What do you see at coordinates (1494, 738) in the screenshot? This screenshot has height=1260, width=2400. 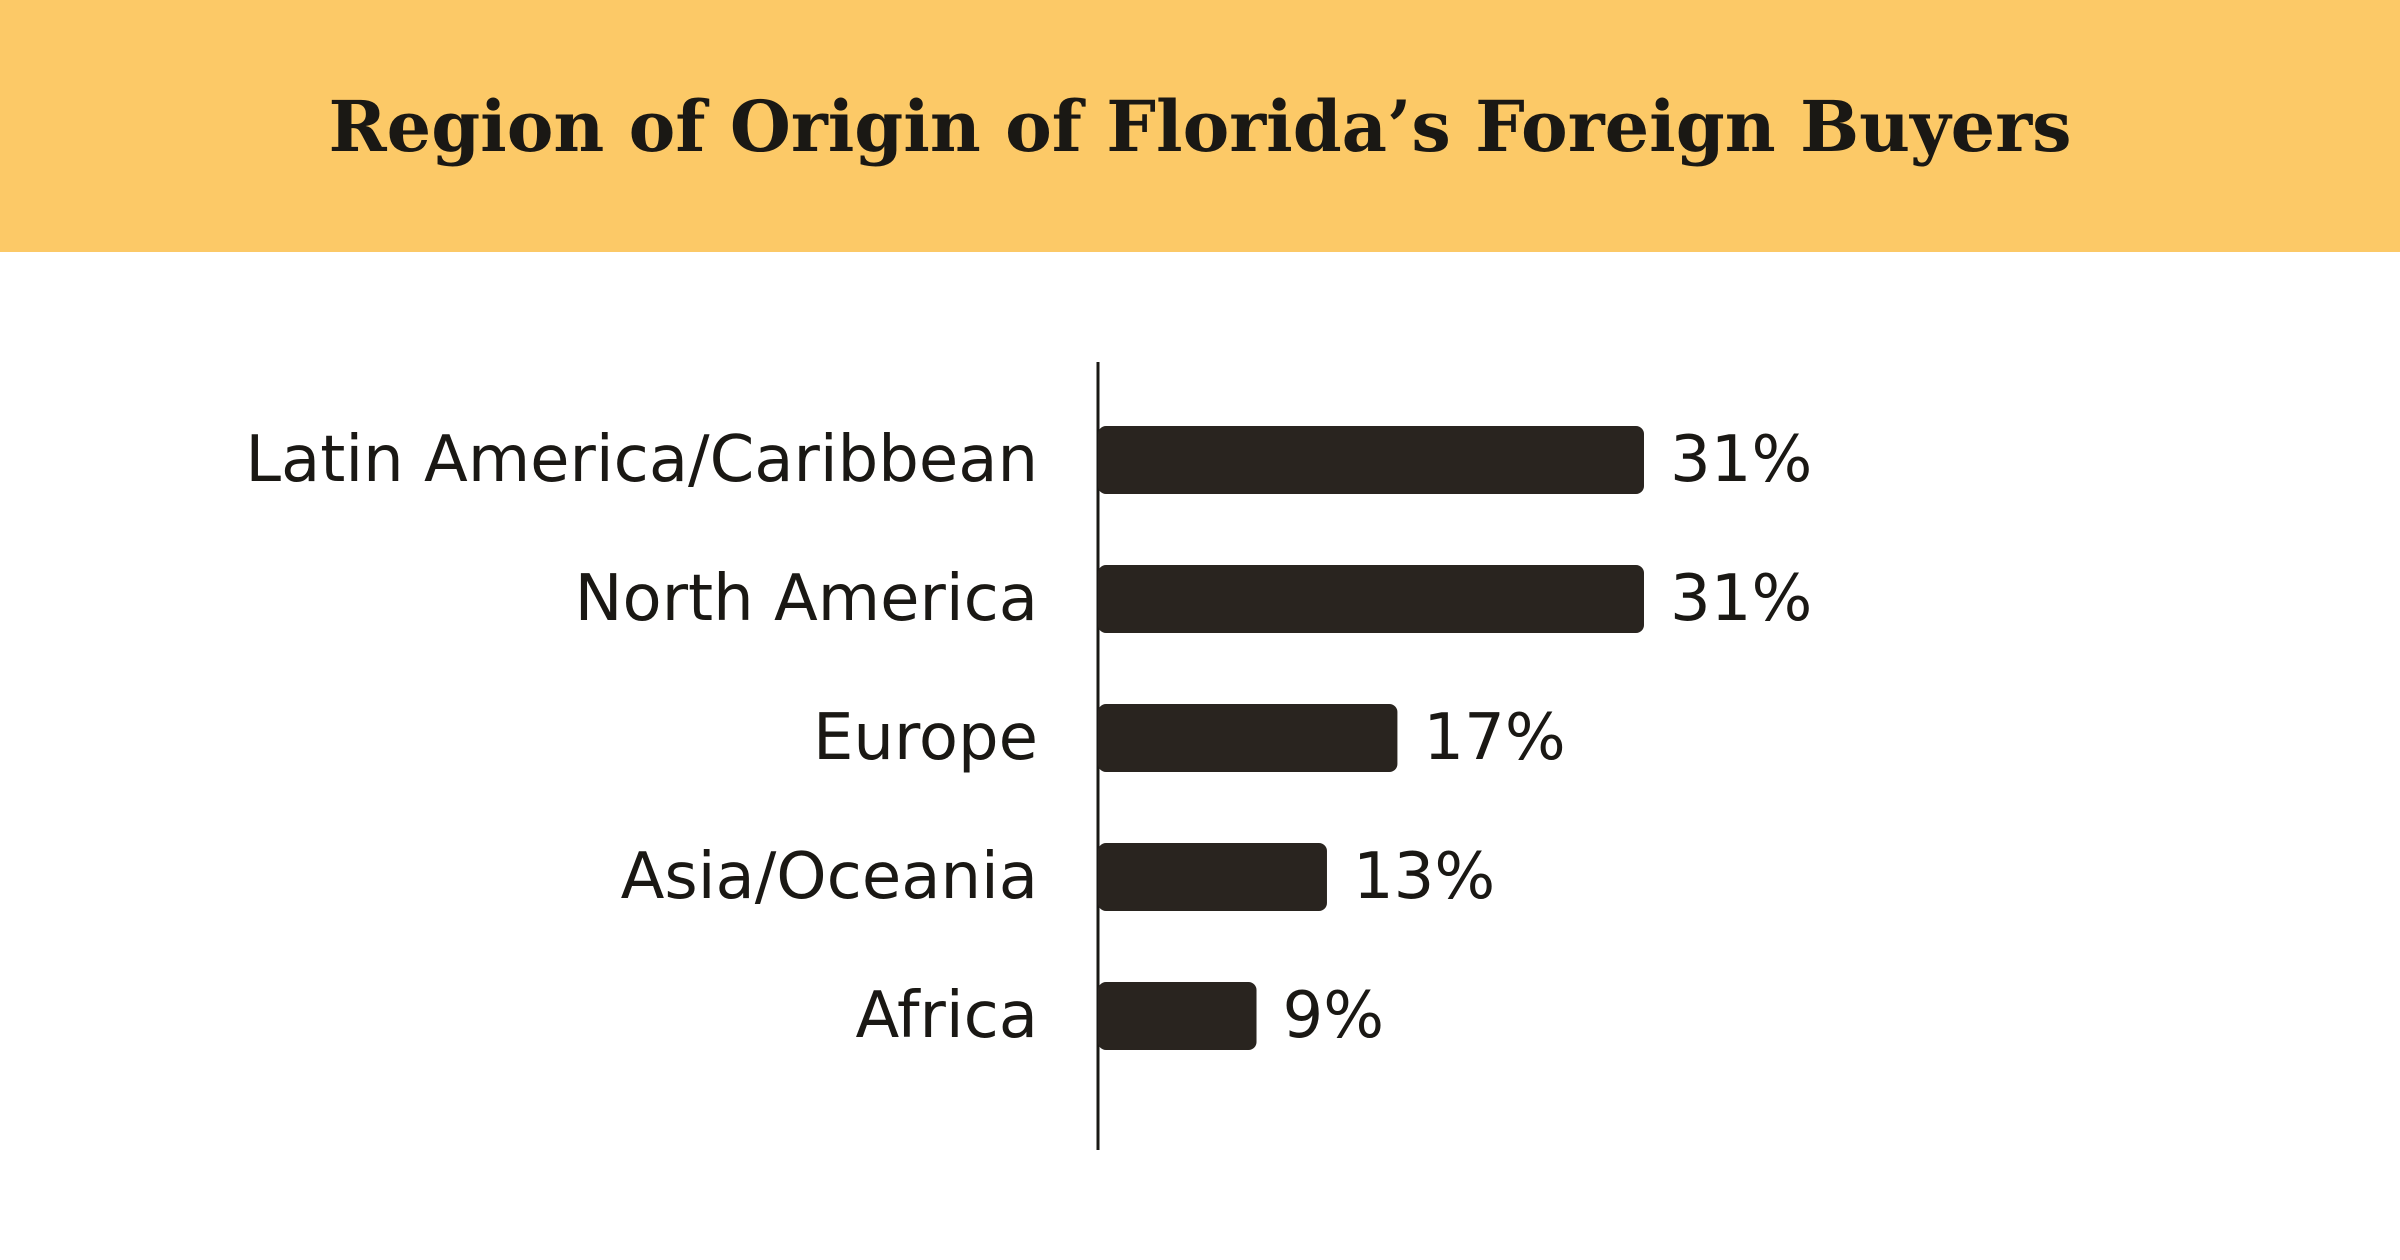 I see `value-label: 17%` at bounding box center [1494, 738].